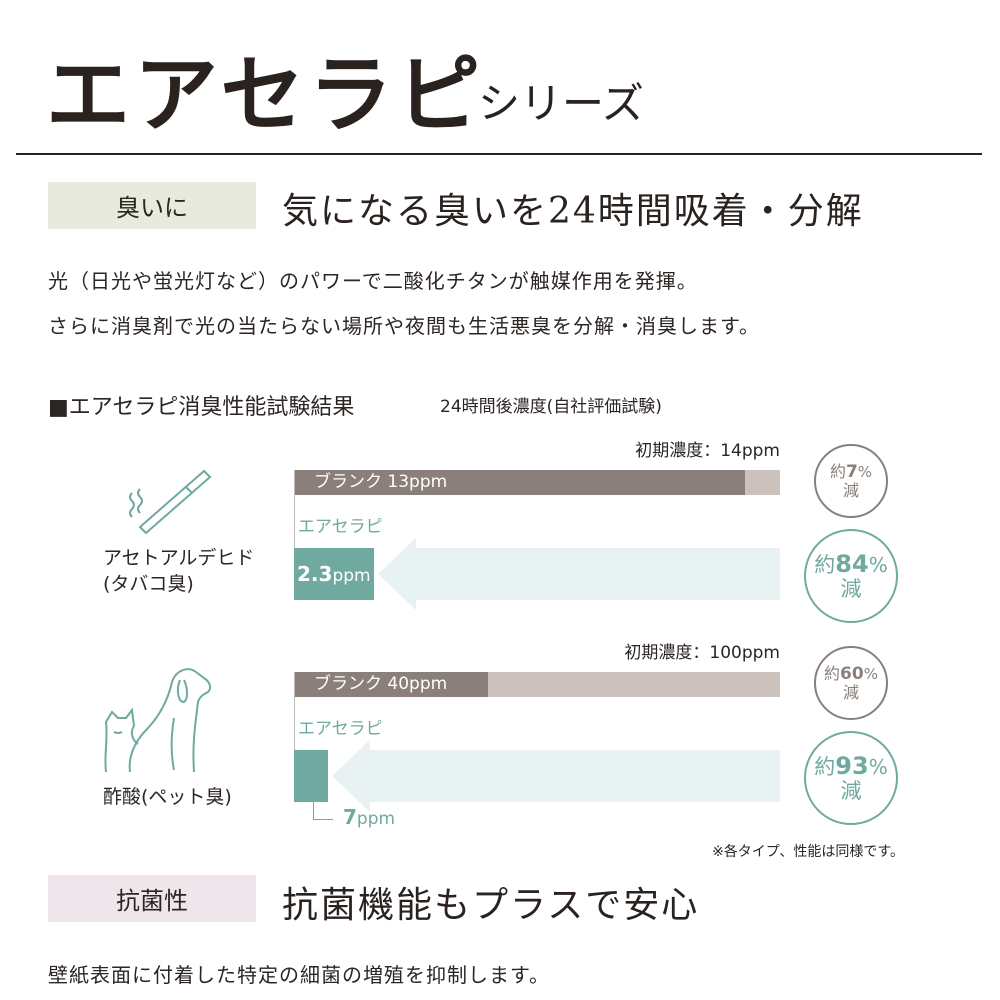 Image resolution: width=1000 pixels, height=1000 pixels. What do you see at coordinates (381, 684) in the screenshot?
I see `group-2-blank-label: ブランク 40ppm` at bounding box center [381, 684].